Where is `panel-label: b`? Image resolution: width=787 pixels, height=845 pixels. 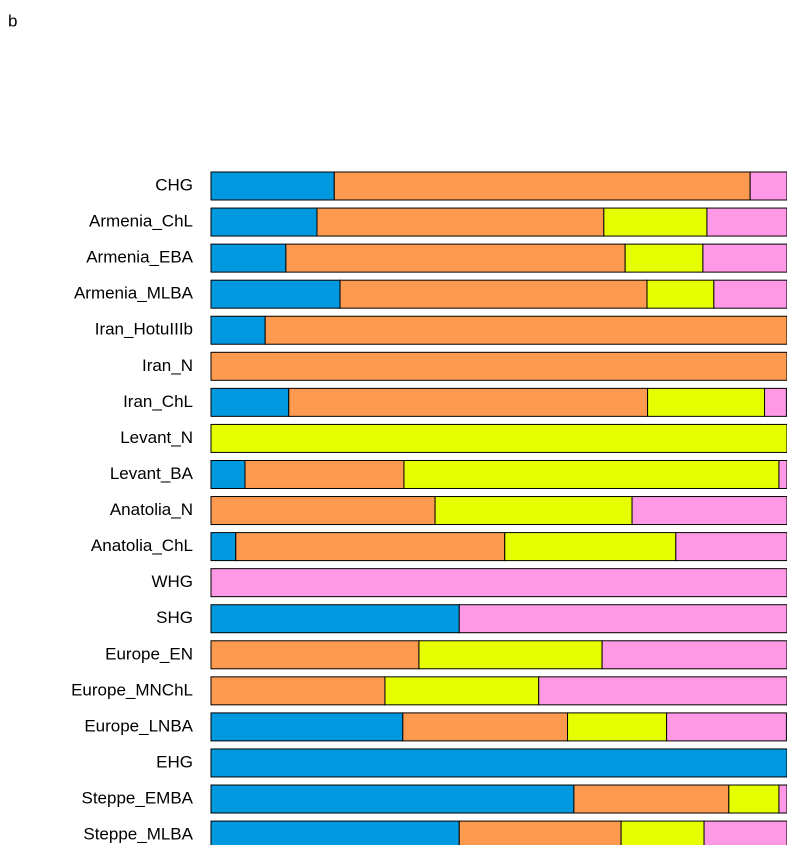 panel-label: b is located at coordinates (12, 20).